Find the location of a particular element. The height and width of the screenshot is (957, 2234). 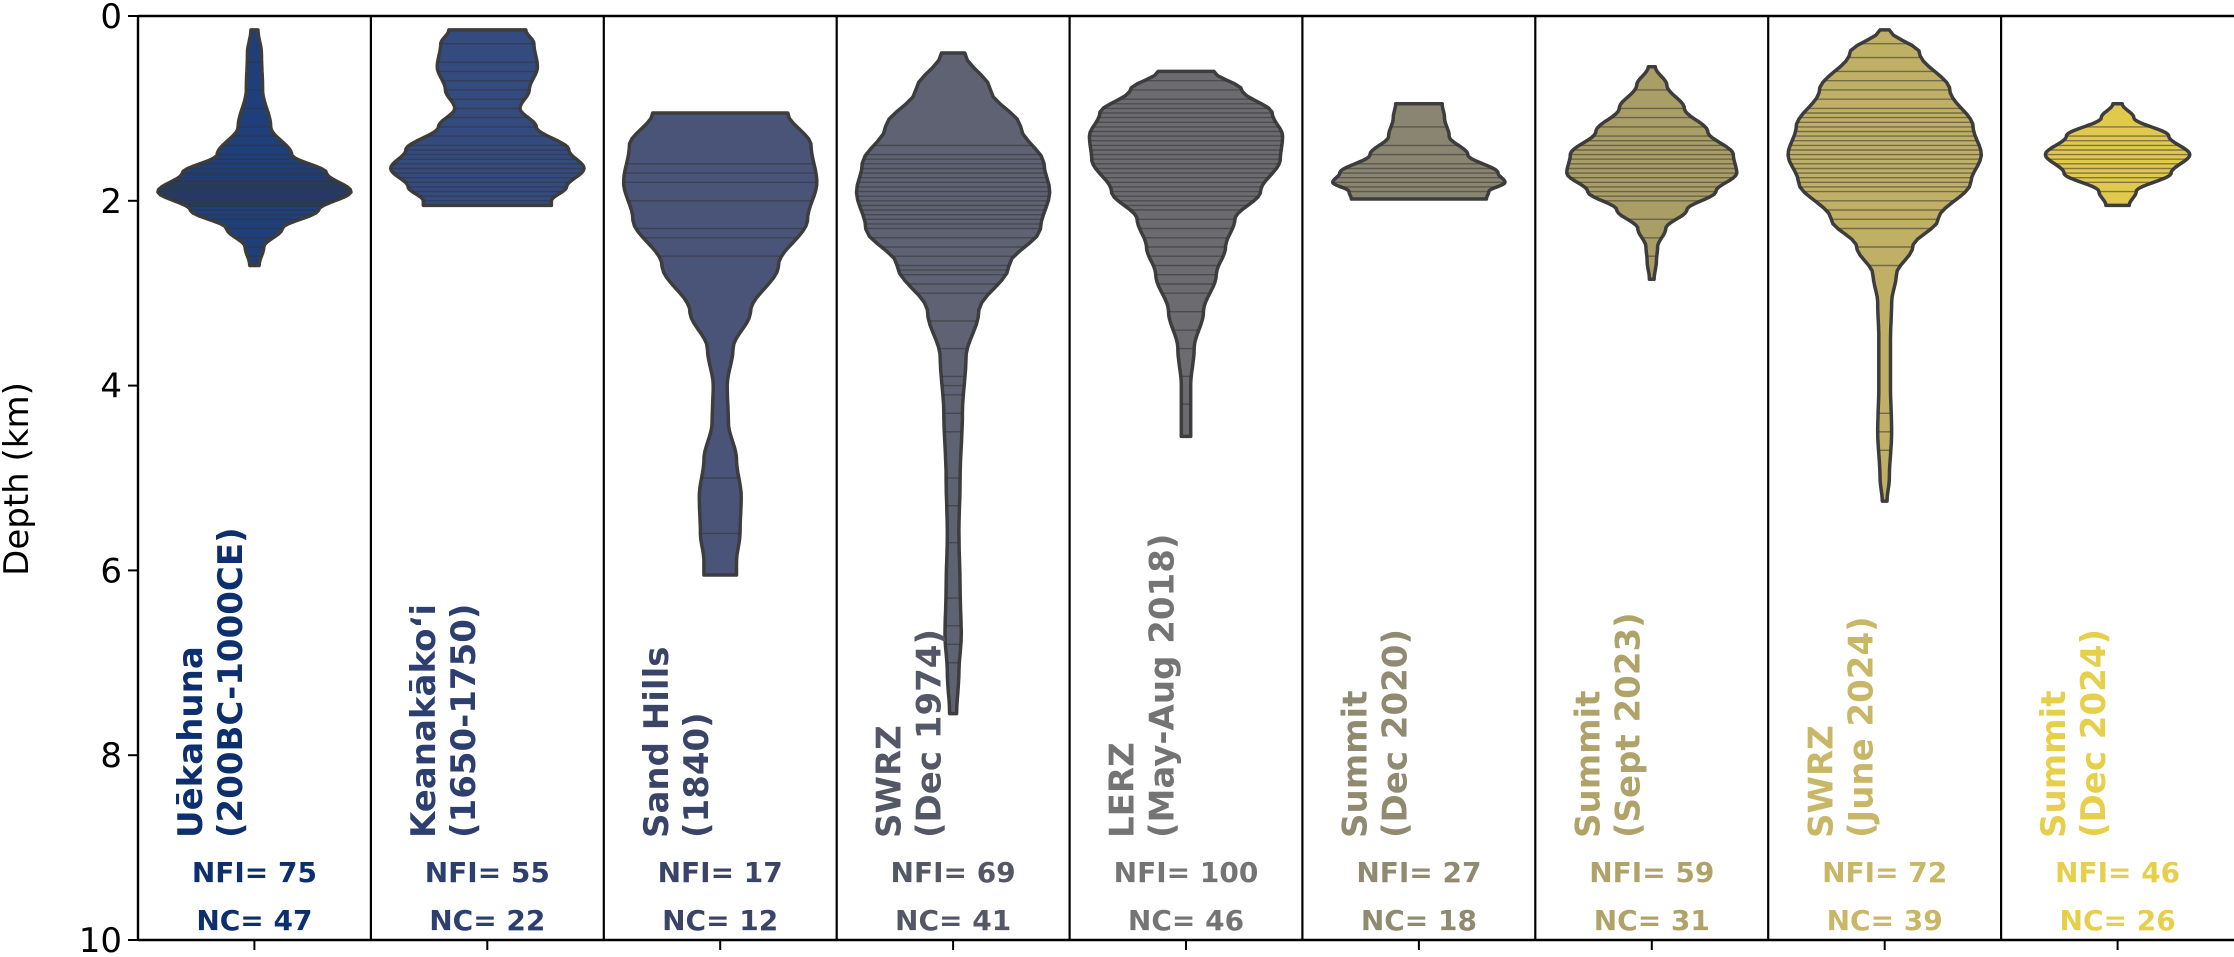

nfi-label: NFI= 100 is located at coordinates (1186, 872).